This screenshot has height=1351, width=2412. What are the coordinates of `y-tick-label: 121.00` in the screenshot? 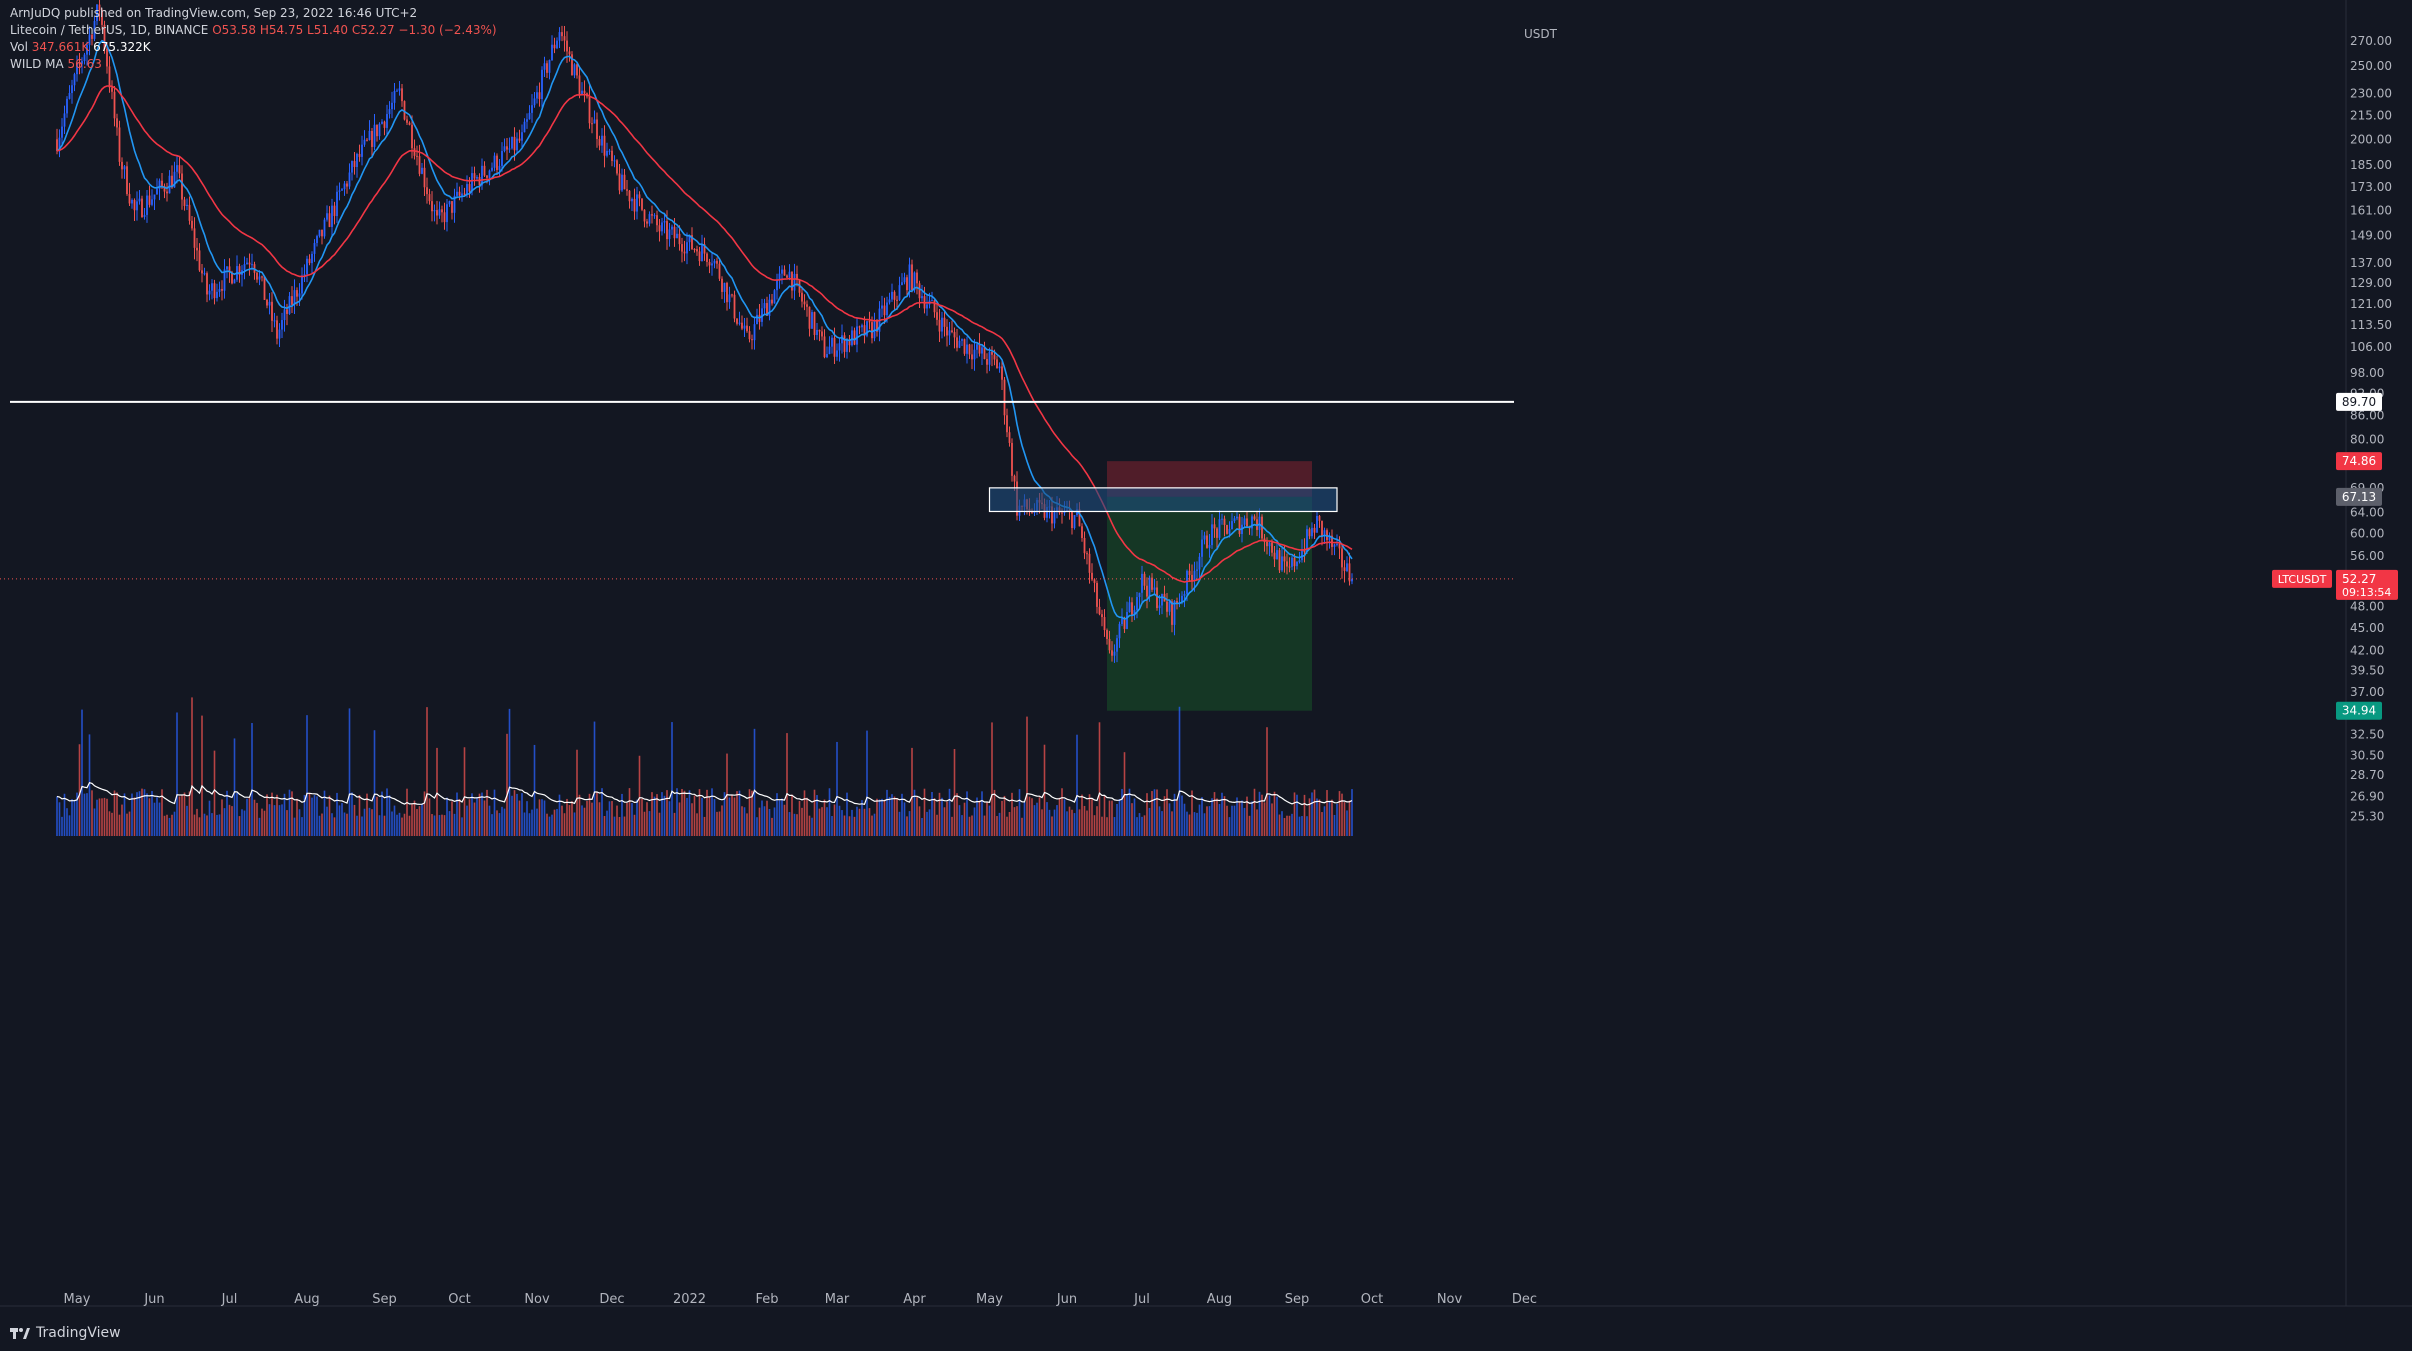 It's located at (2371, 304).